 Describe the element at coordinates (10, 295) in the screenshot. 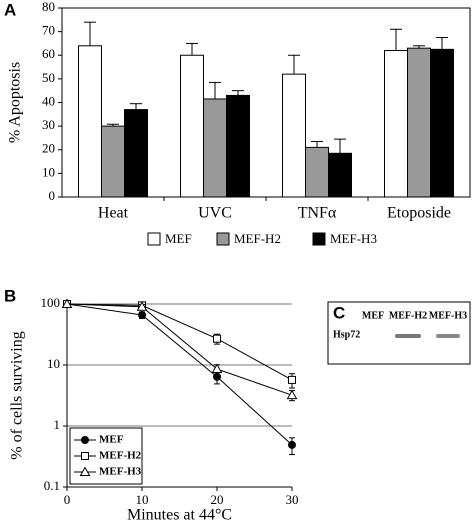

I see `panel-label: B` at that location.